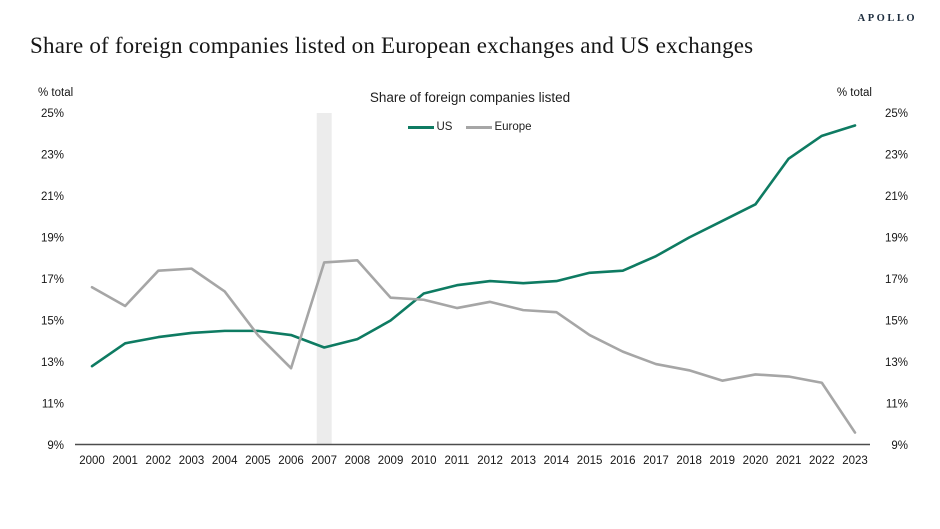 The height and width of the screenshot is (529, 940). Describe the element at coordinates (896, 239) in the screenshot. I see `y-tick-right: 19%` at that location.